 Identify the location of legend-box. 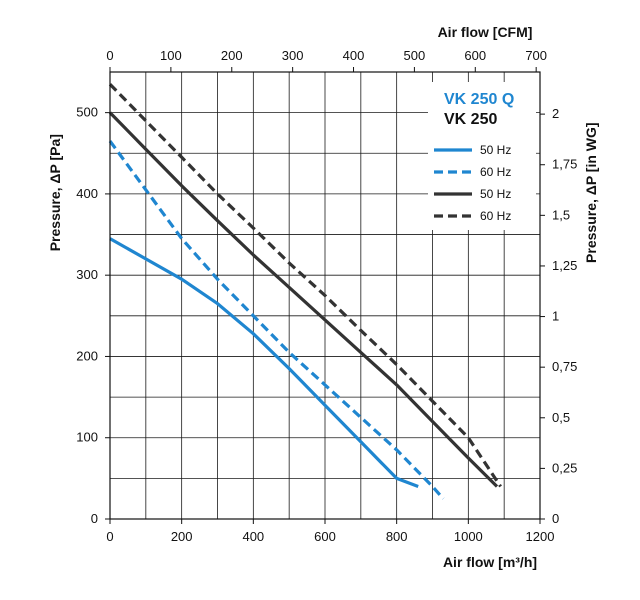
(482, 156).